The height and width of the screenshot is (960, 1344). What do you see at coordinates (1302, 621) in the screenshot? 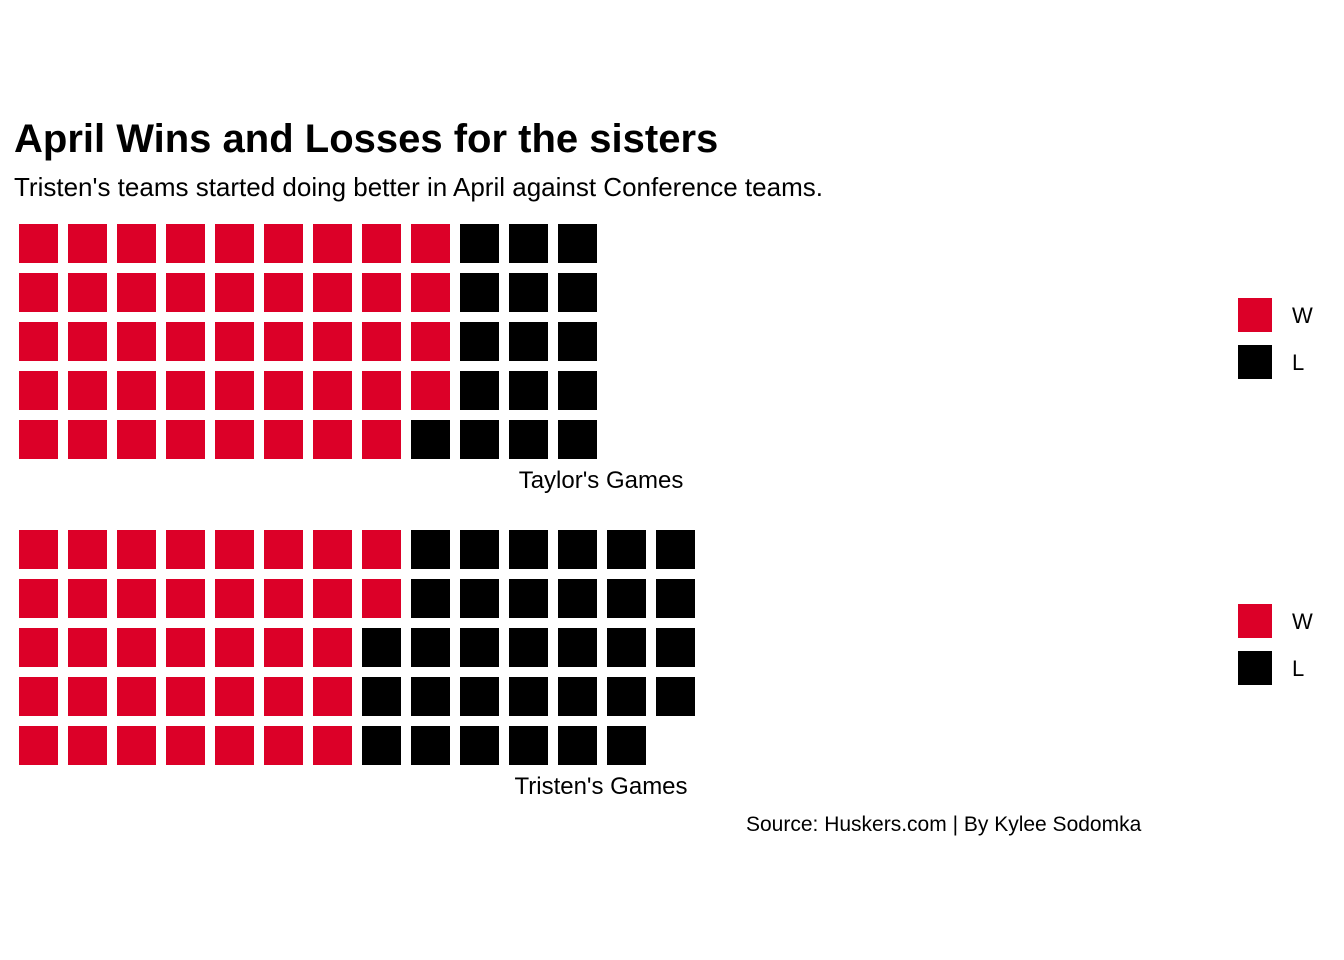
I see `legend-label-w: W` at bounding box center [1302, 621].